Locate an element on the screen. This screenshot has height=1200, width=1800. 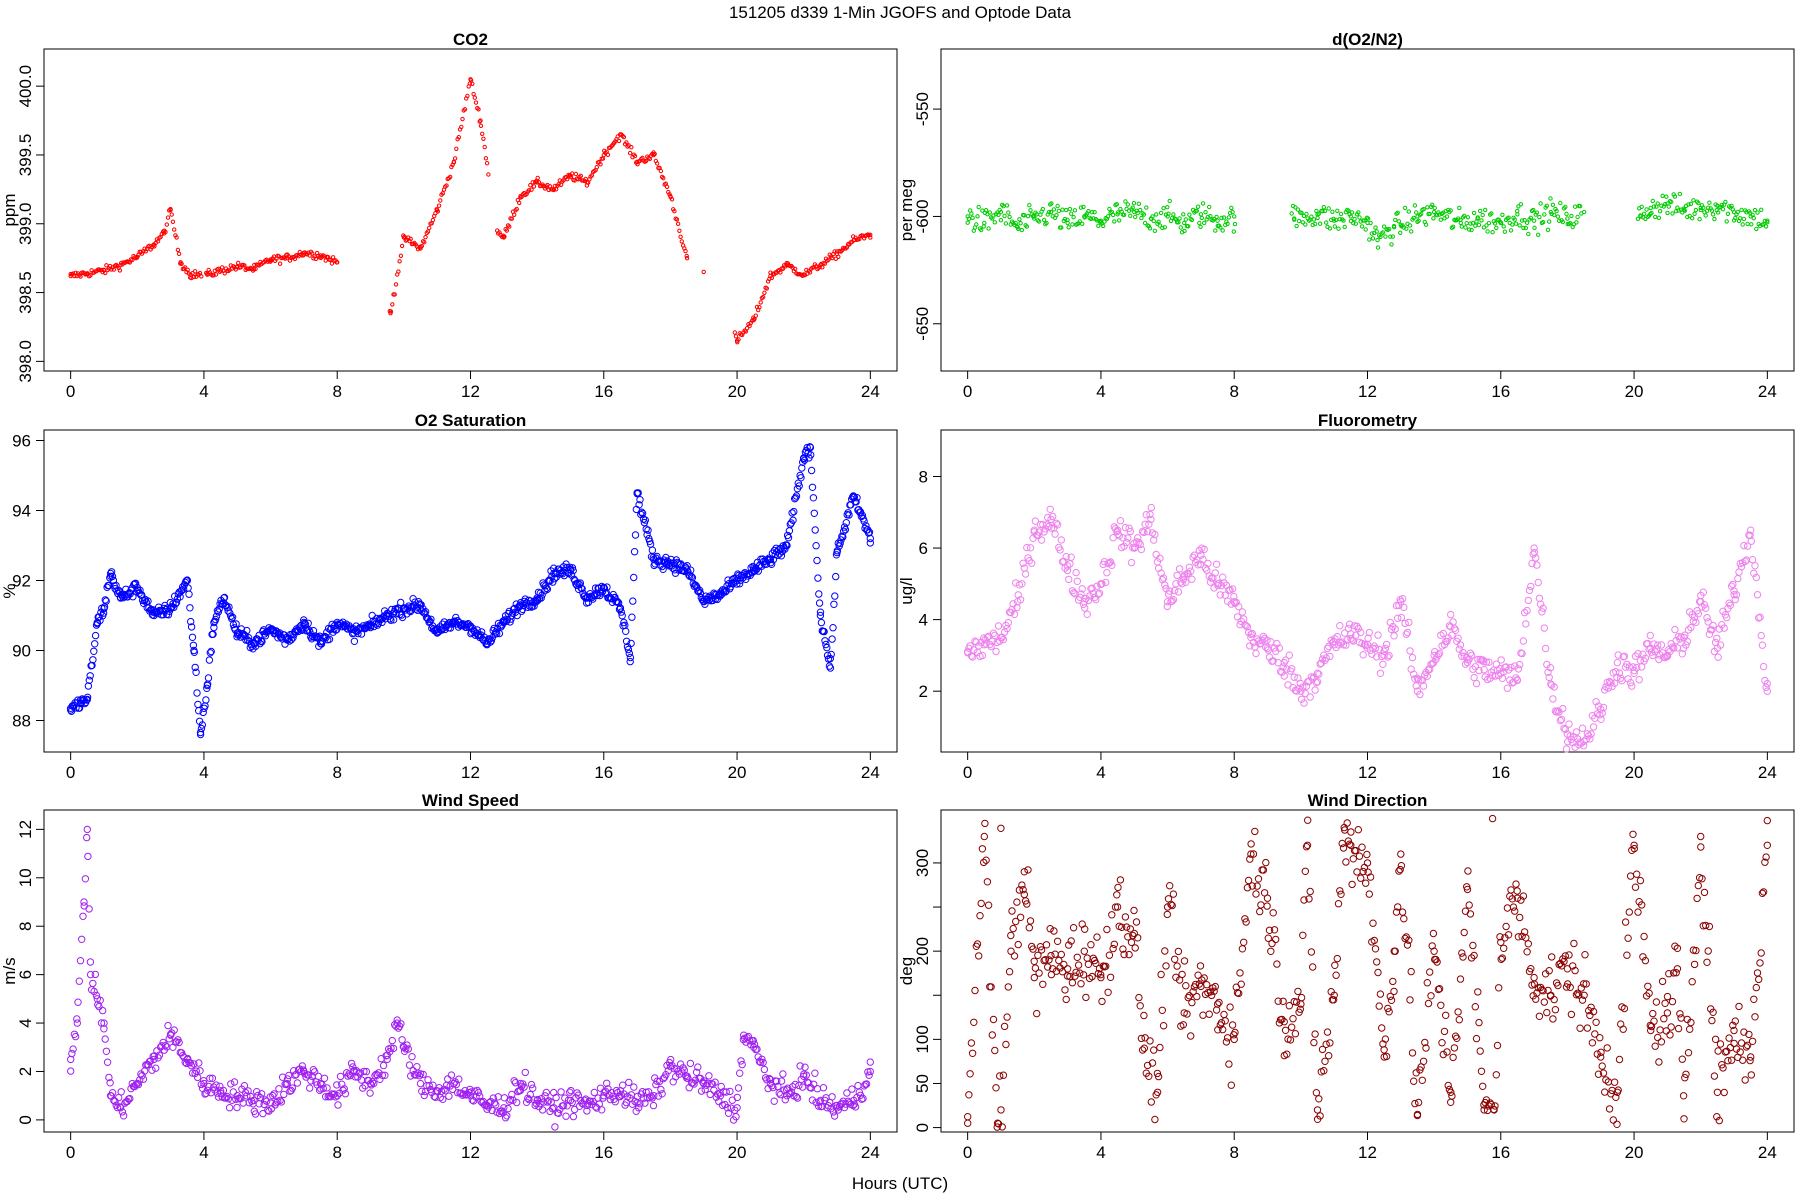
x-tick-label: 0 is located at coordinates (70, 1152).